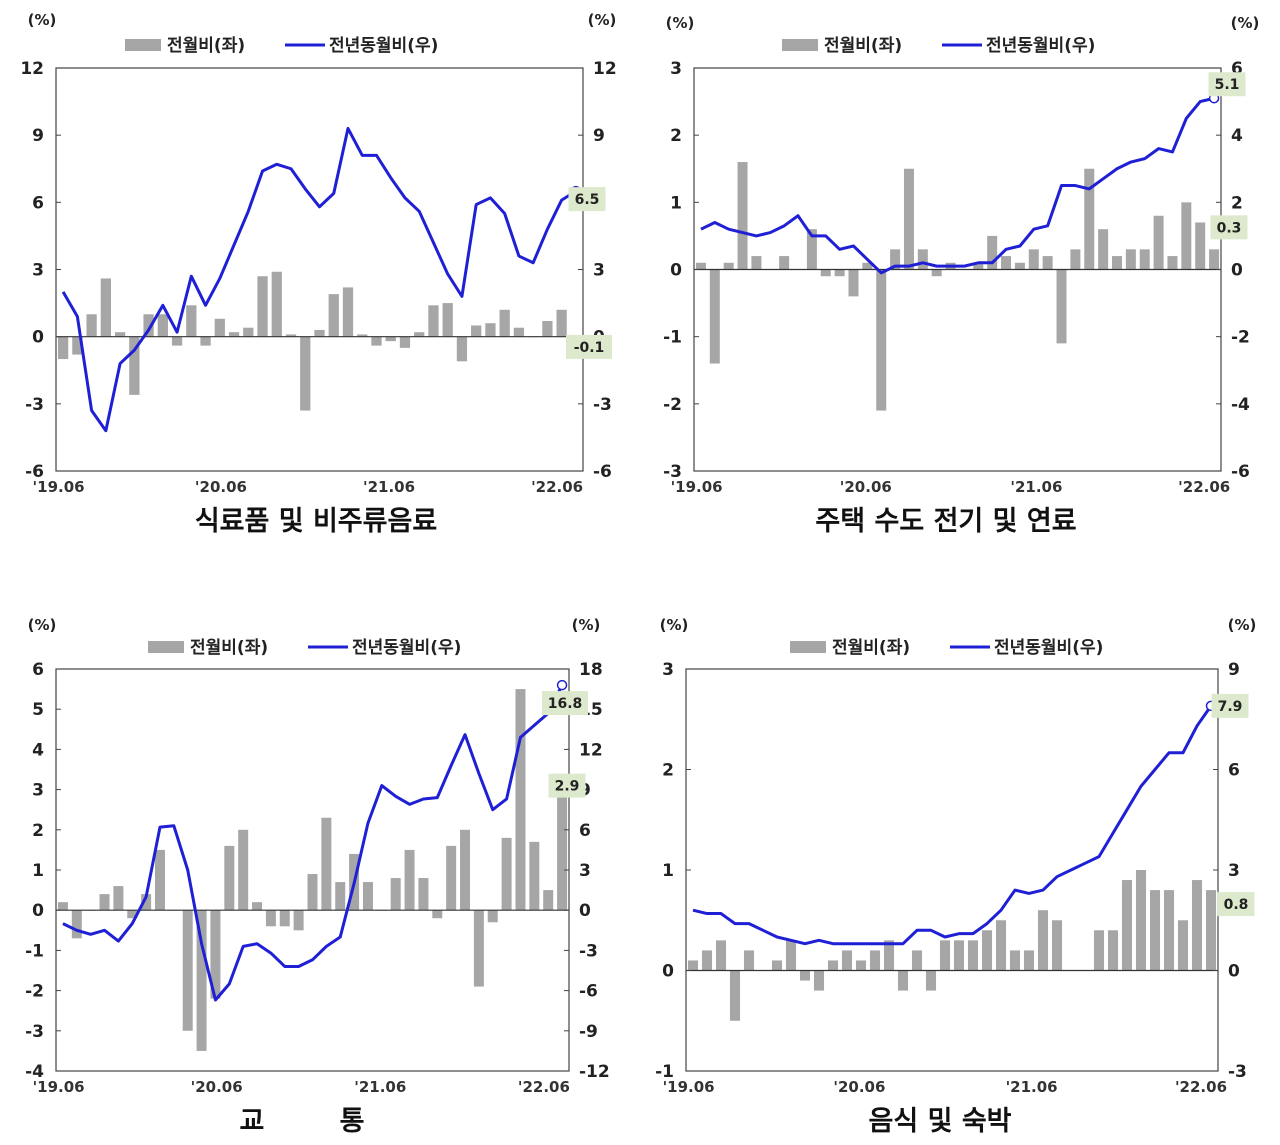 This screenshot has width=1280, height=1145. I want to click on line-last-label-text: 6.5, so click(587, 200).